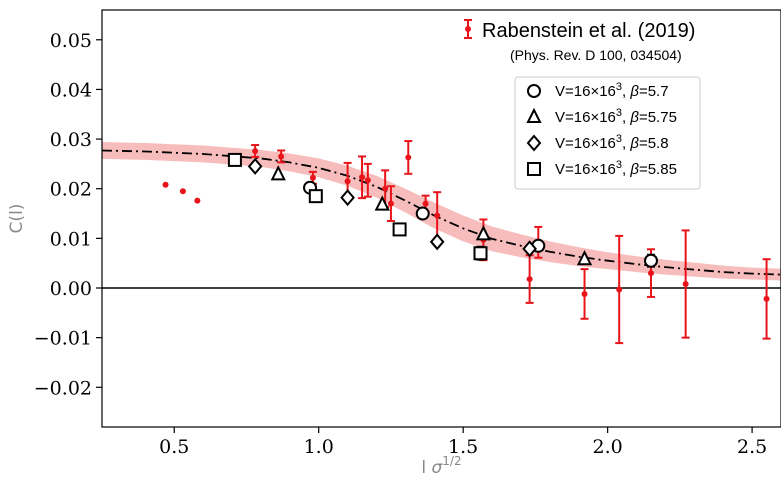 This screenshot has width=781, height=481. Describe the element at coordinates (463, 447) in the screenshot. I see `x-tick-label-2: 1.5` at that location.